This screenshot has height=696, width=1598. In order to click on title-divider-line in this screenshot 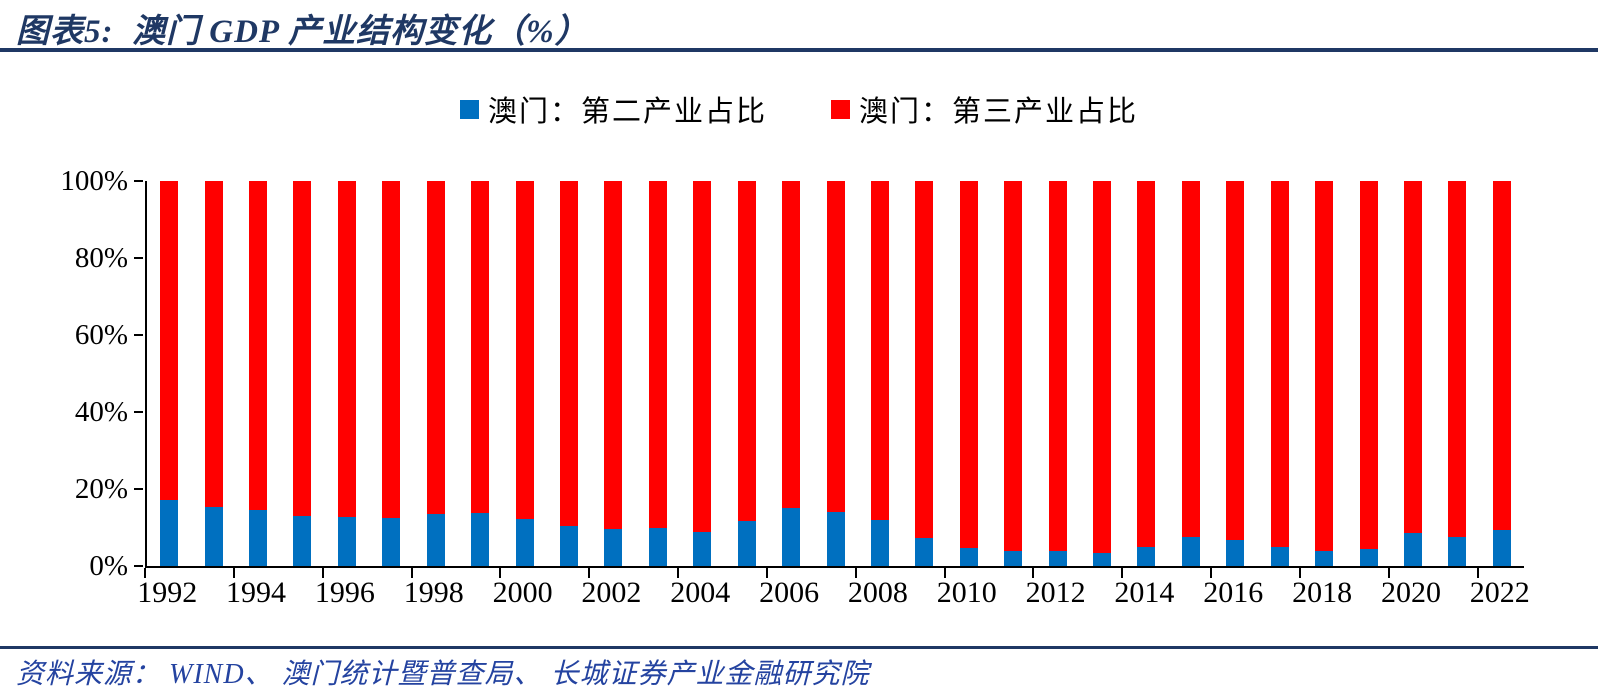, I will do `click(799, 50)`.